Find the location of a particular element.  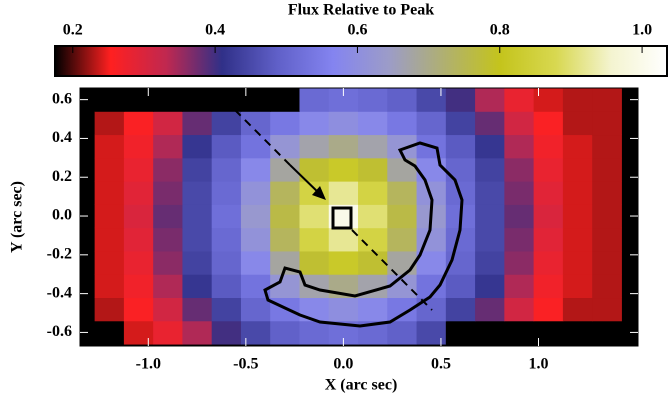

x-tick-label: -1.0 is located at coordinates (148, 364).